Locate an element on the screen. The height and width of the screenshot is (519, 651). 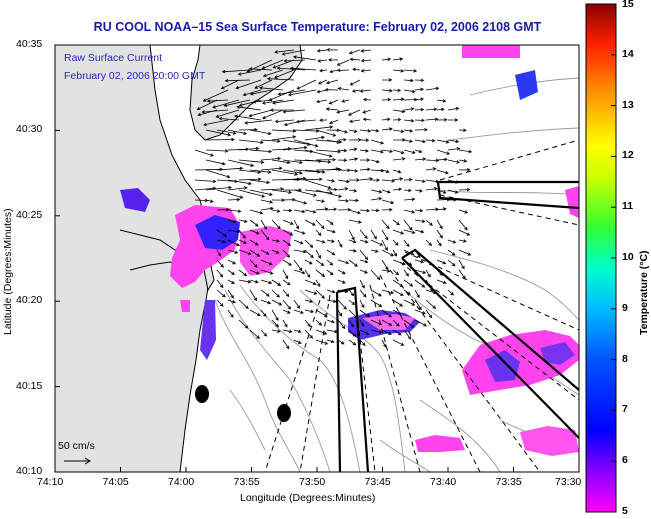
colorbar-label: Temperature (°C) is located at coordinates (644, 292).